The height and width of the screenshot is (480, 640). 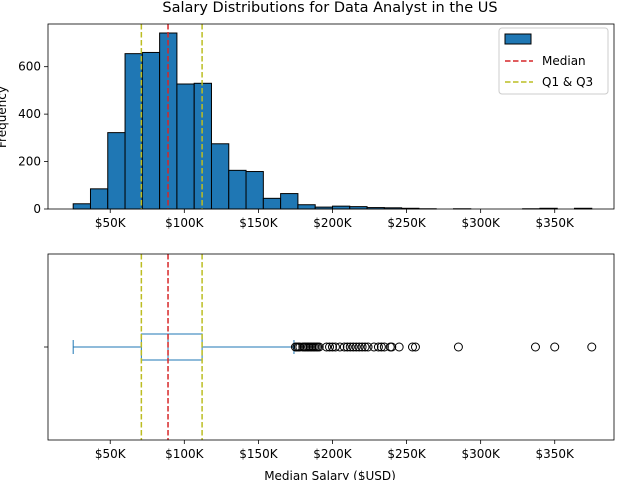 I want to click on histogram-y-tick-label-3: 600, so click(x=29, y=67).